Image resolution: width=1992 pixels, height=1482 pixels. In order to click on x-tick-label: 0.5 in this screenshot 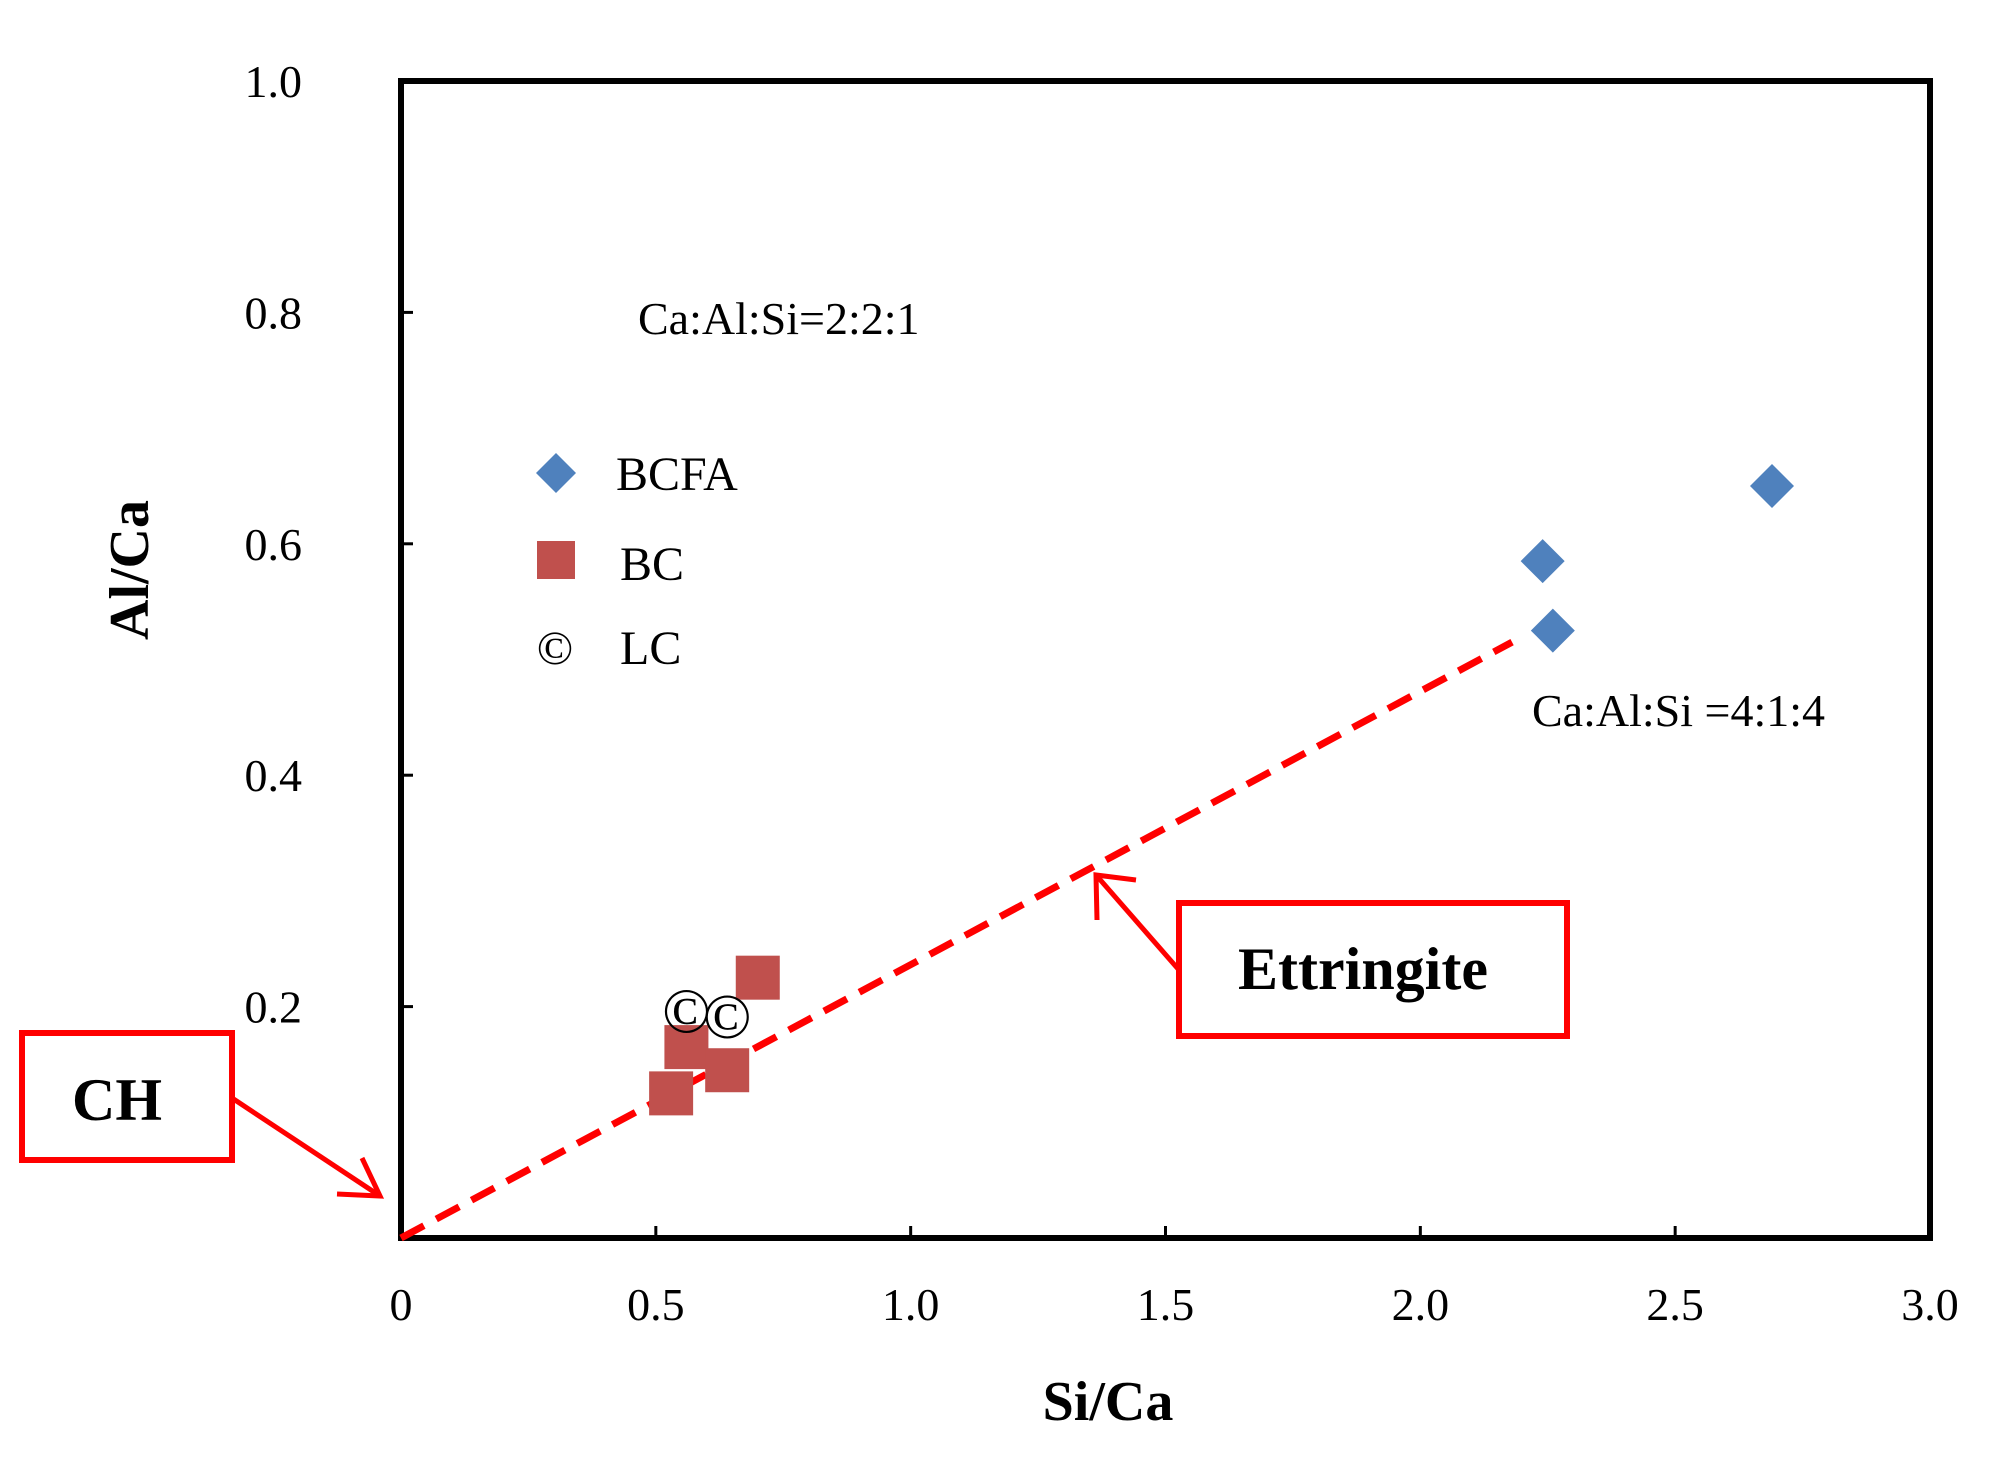, I will do `click(656, 1304)`.